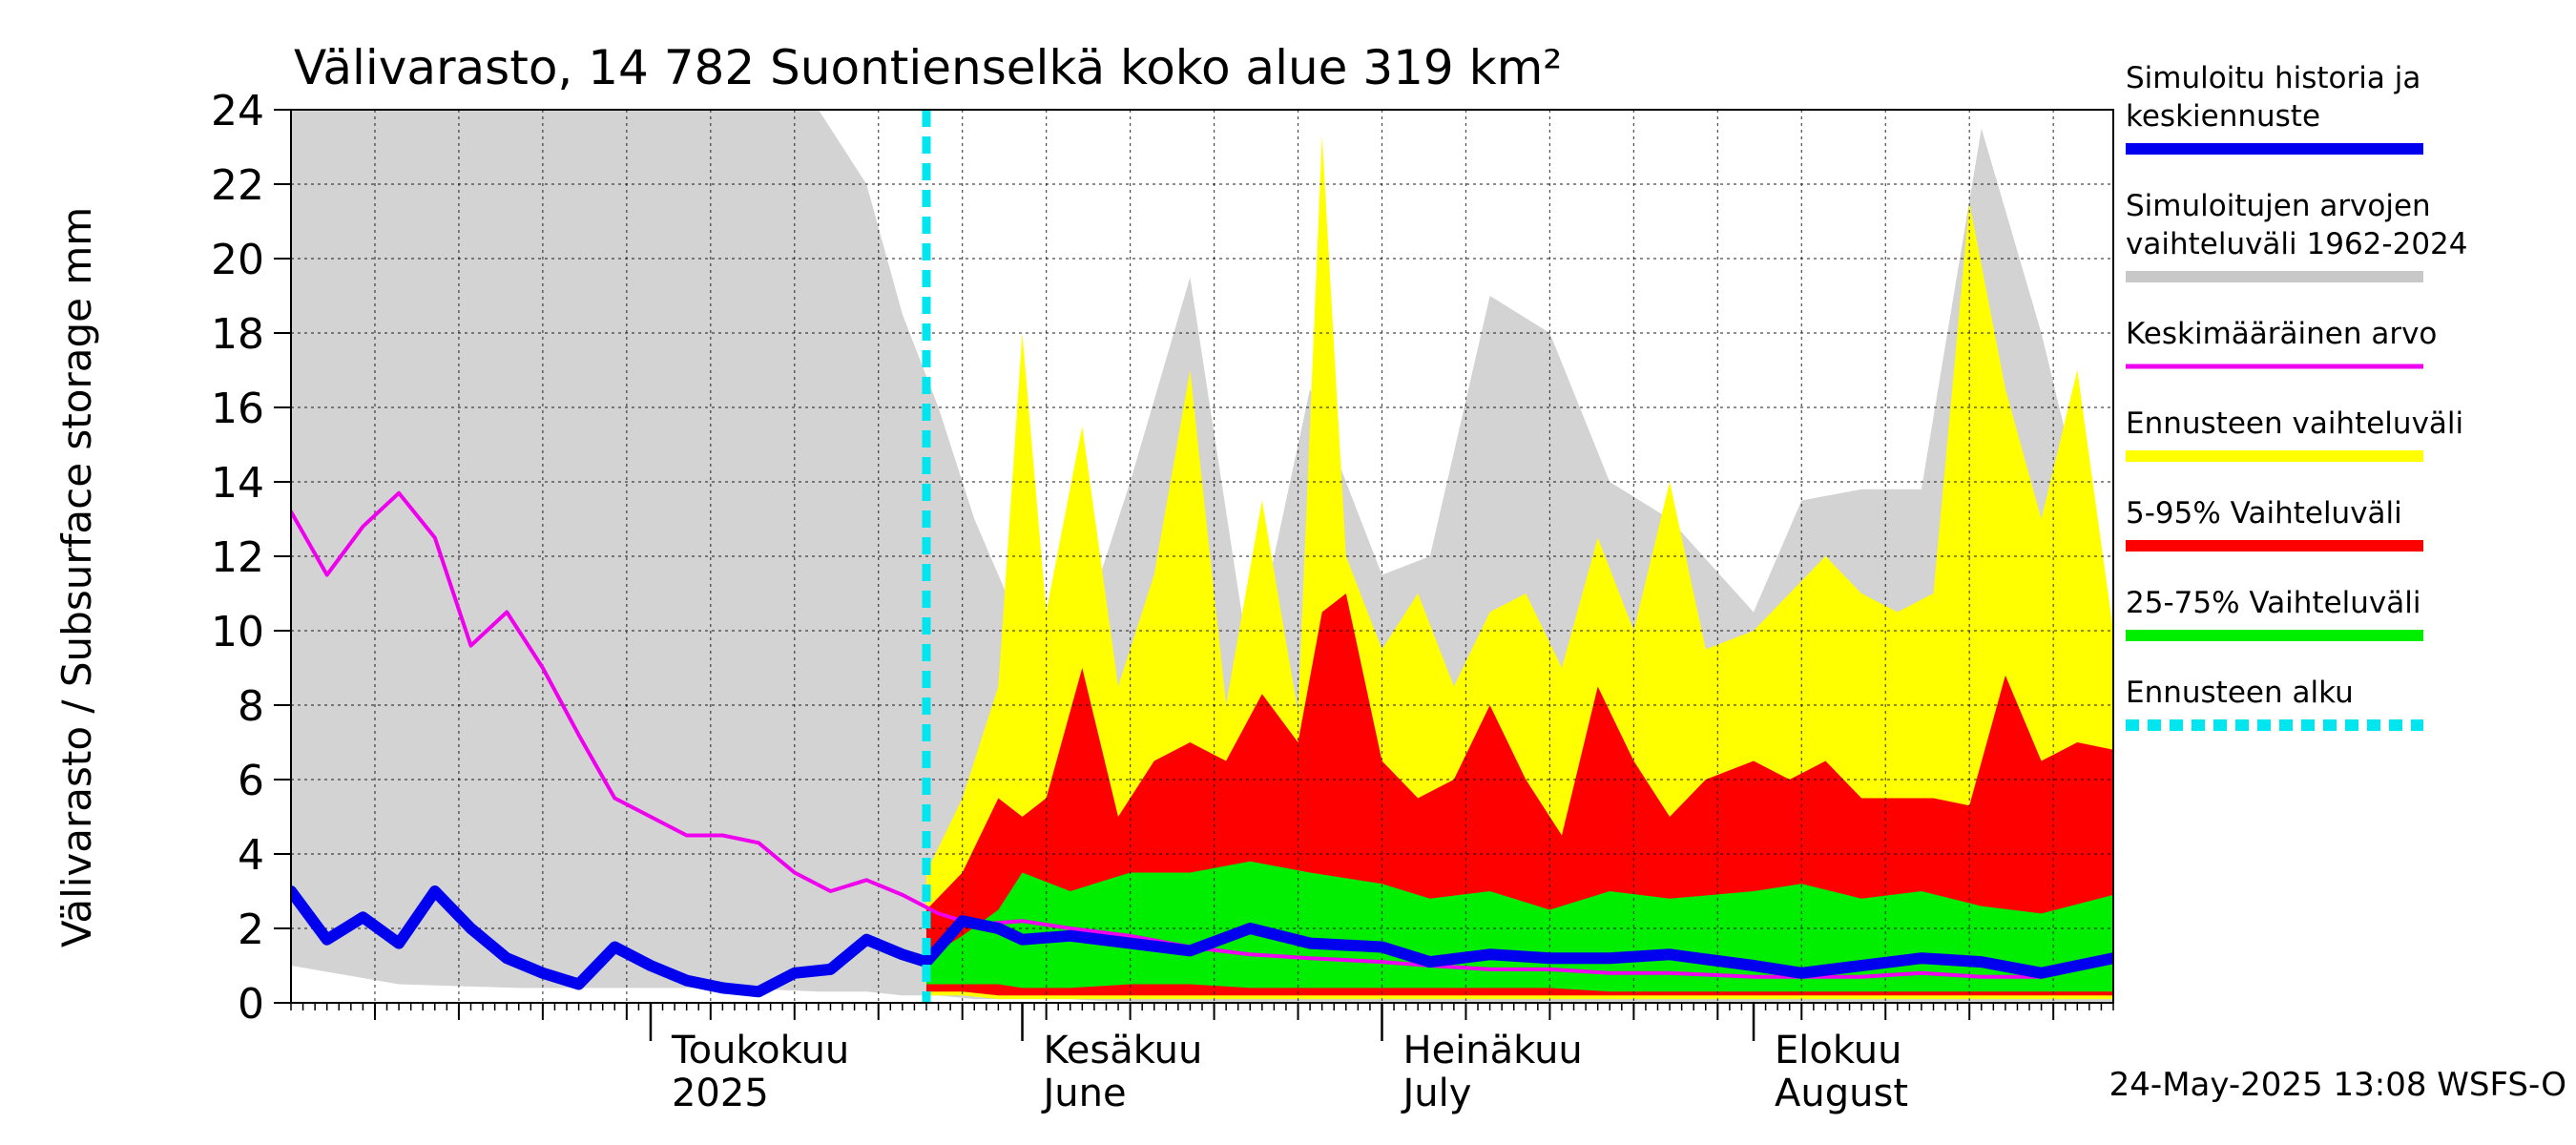 This screenshot has width=2576, height=1145. Describe the element at coordinates (251, 781) in the screenshot. I see `y-tick-label: 6` at that location.